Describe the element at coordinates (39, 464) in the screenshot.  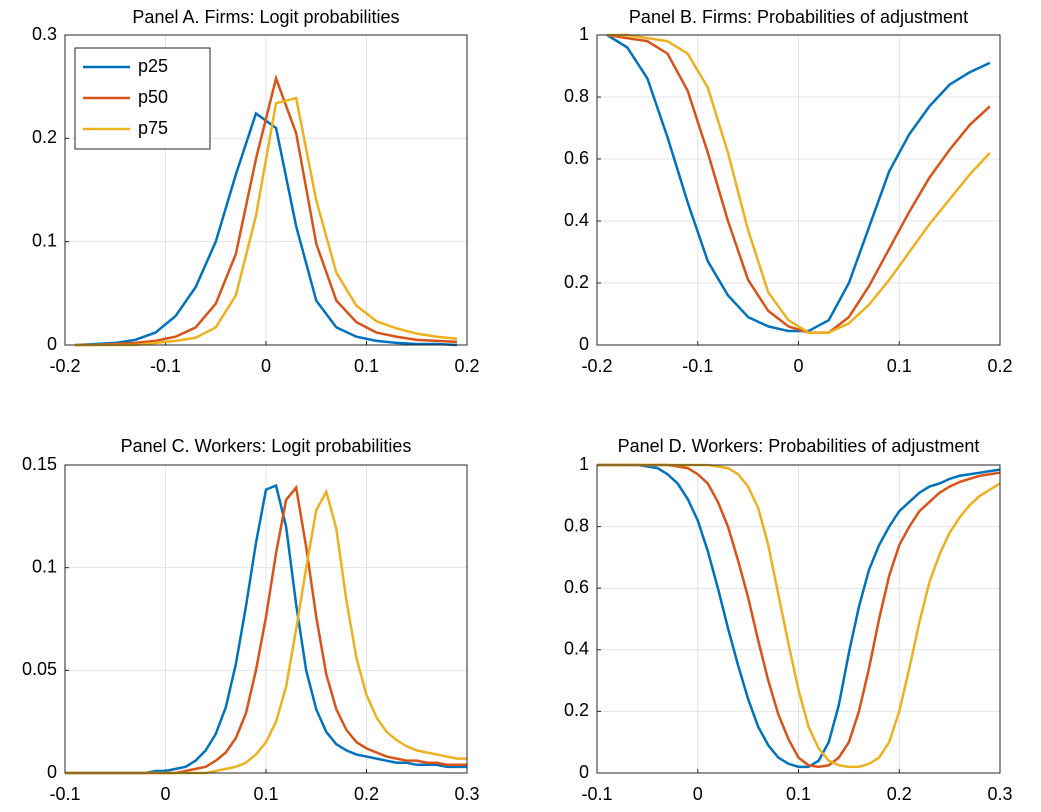
I see `y-tick-label: 0.15` at that location.